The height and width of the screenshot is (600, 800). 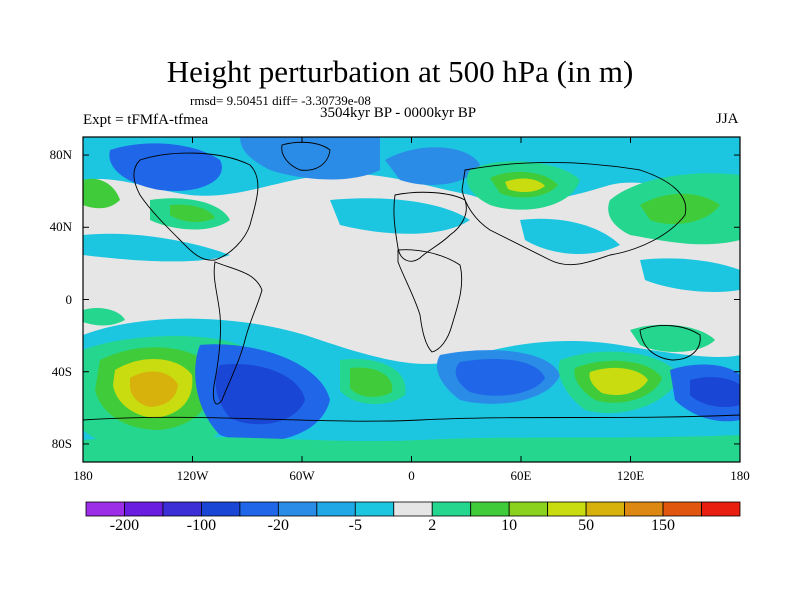 What do you see at coordinates (509, 525) in the screenshot?
I see `colorbar-label: 10` at bounding box center [509, 525].